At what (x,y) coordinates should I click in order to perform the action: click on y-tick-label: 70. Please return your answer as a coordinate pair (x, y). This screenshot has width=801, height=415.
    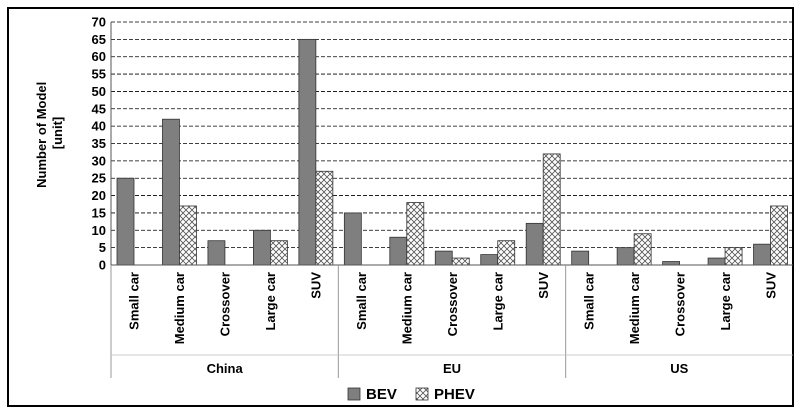
    Looking at the image, I should click on (99, 22).